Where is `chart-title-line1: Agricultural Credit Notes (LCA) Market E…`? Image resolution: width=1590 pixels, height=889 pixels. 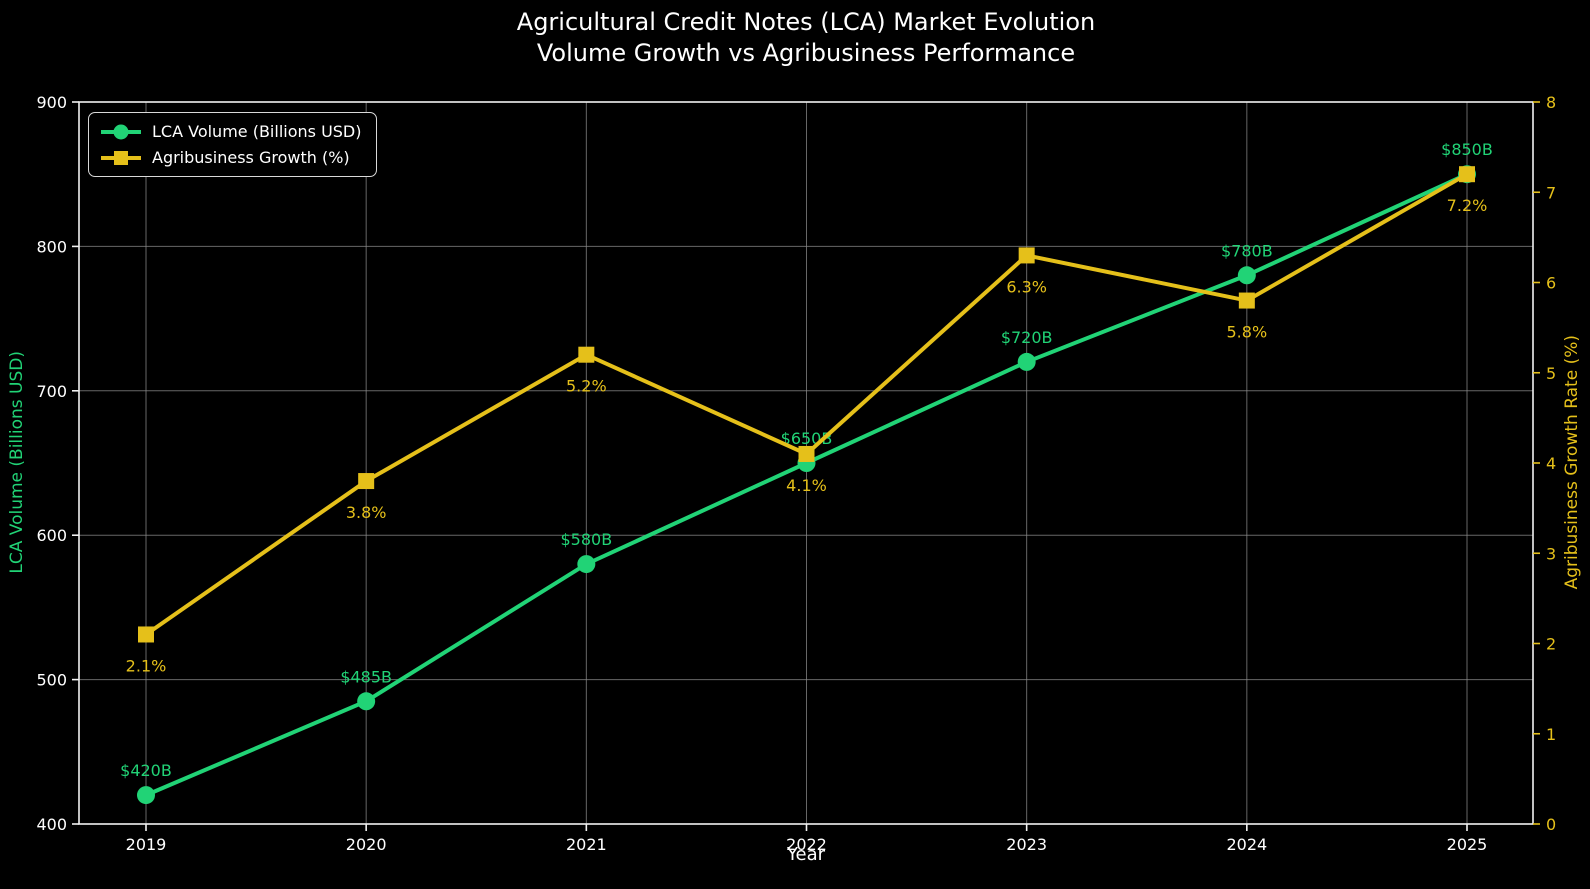
chart-title-line1: Agricultural Credit Notes (LCA) Market E… is located at coordinates (806, 22).